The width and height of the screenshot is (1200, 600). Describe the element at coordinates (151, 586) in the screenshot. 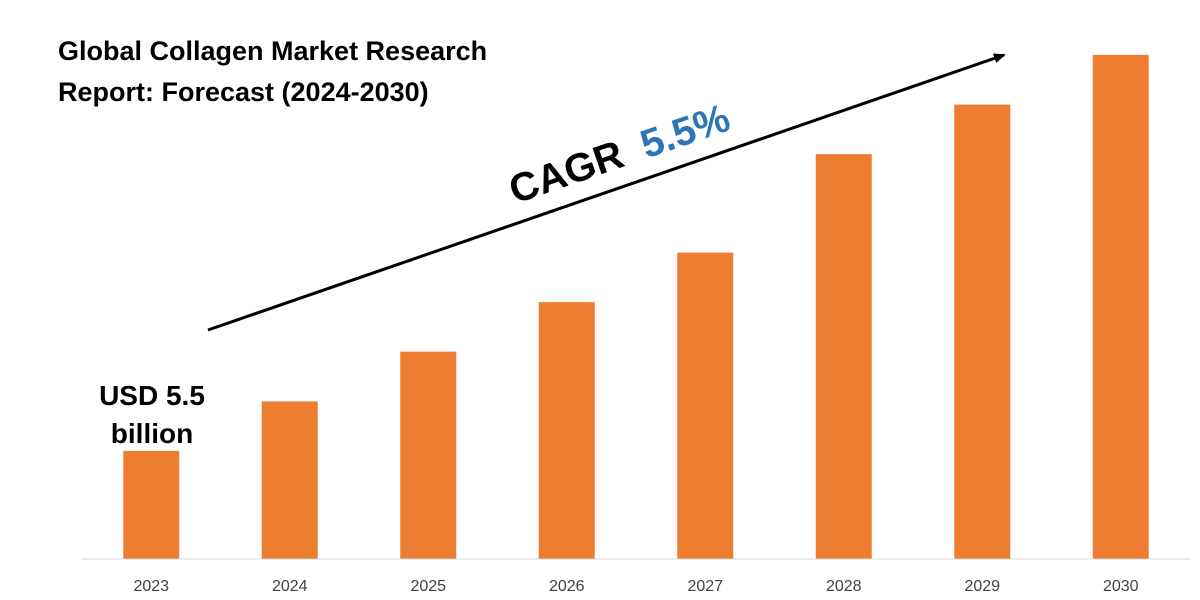

I see `x-tick-label-2023: 2023` at that location.